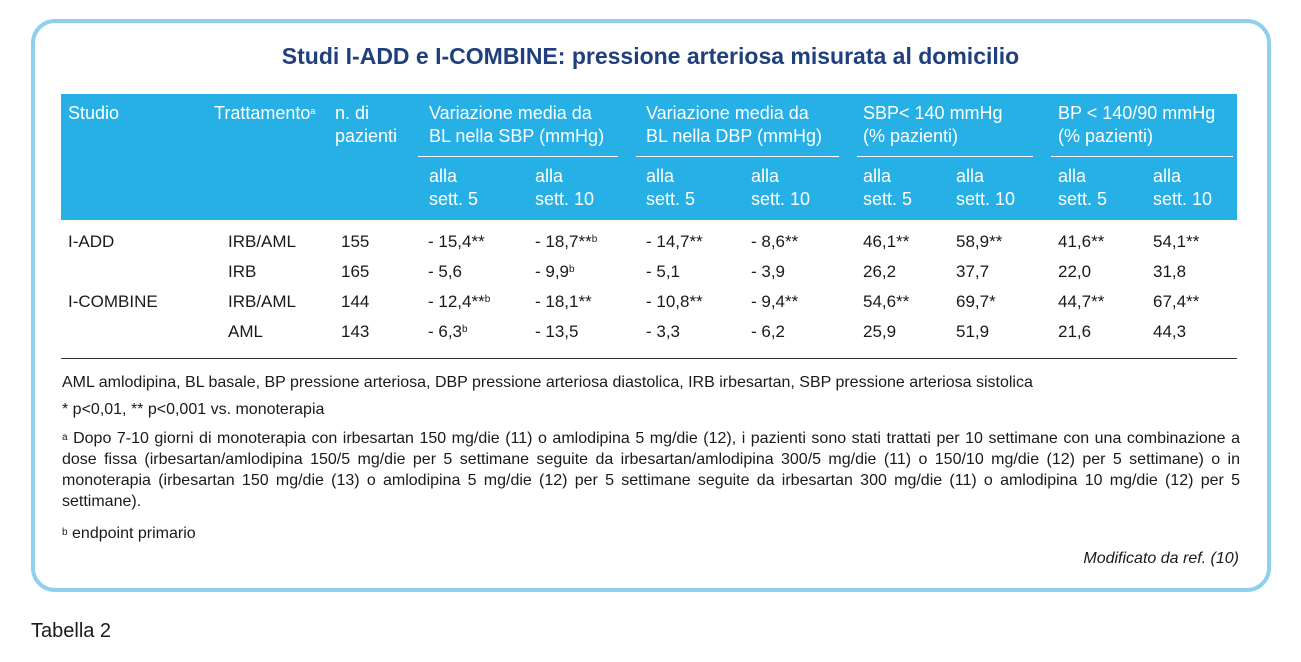  I want to click on row-value: - 18,7**b, so click(566, 241).